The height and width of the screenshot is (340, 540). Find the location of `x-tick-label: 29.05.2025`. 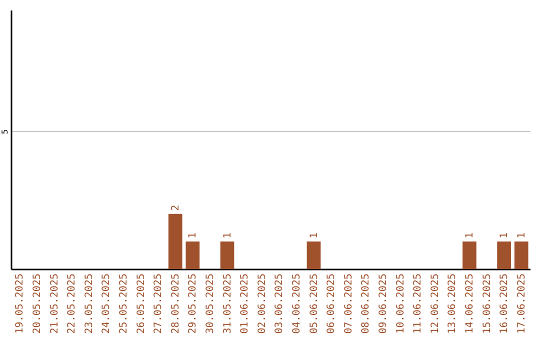

x-tick-label: 29.05.2025 is located at coordinates (193, 304).